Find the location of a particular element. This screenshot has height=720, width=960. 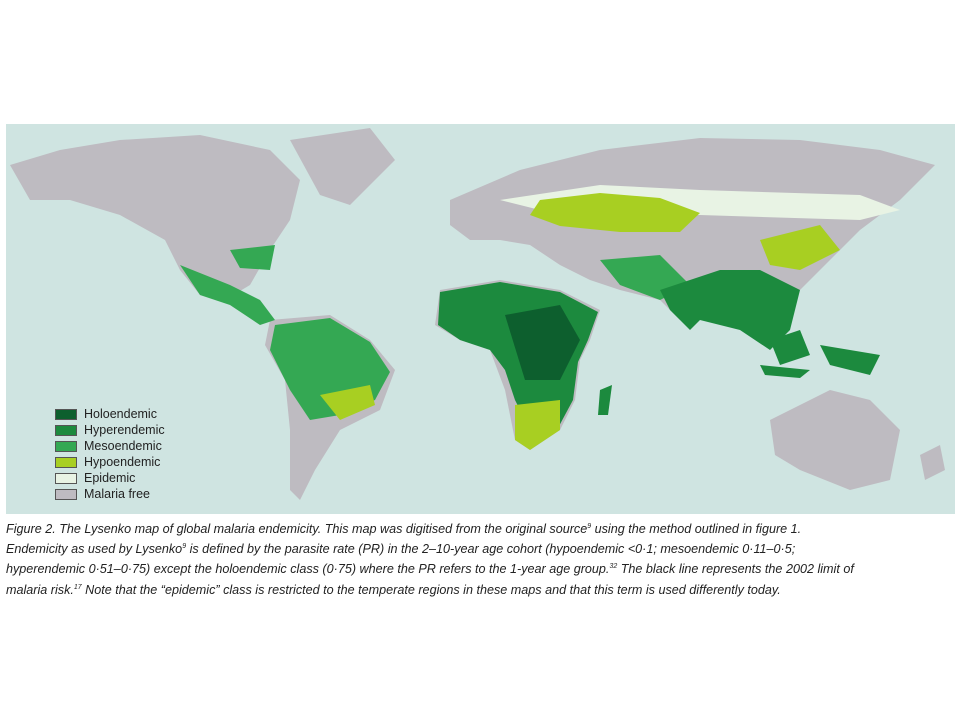

legend-item: Epidemic is located at coordinates (110, 478).